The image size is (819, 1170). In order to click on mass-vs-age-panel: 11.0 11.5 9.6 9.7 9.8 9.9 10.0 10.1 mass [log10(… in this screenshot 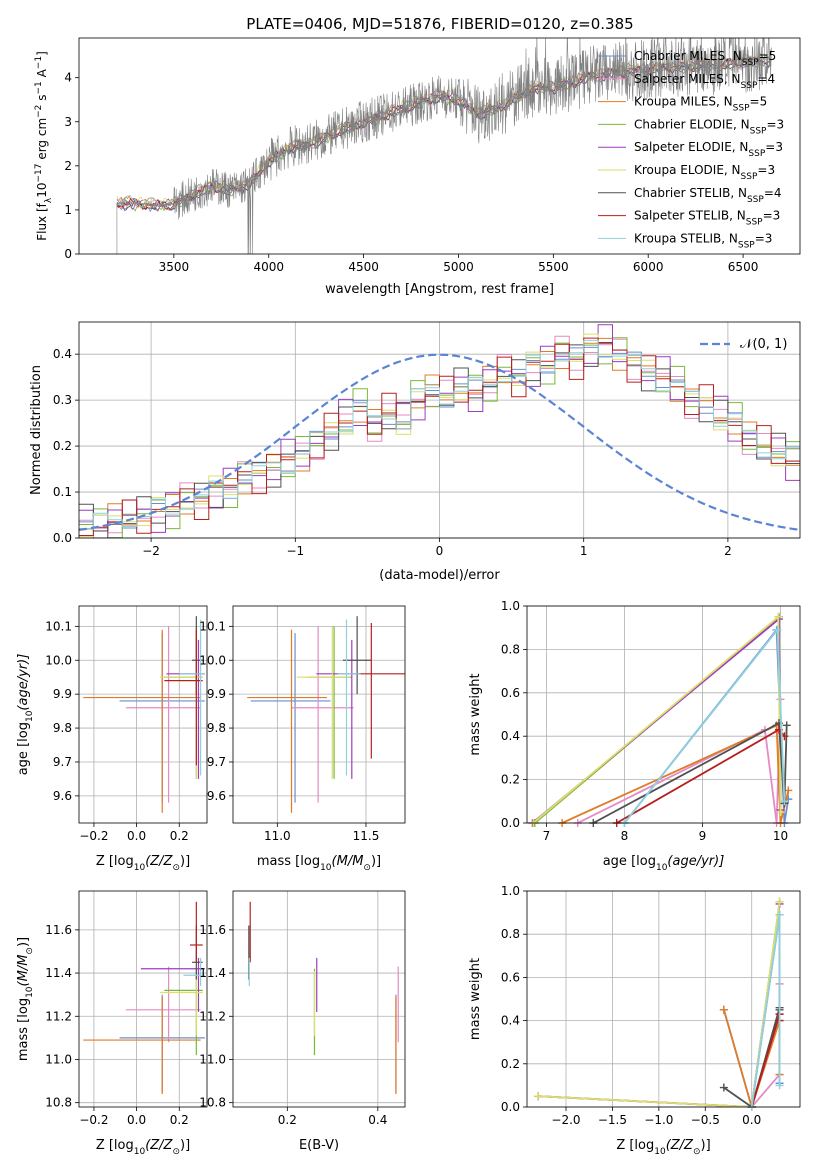, I will do `click(302, 739)`.